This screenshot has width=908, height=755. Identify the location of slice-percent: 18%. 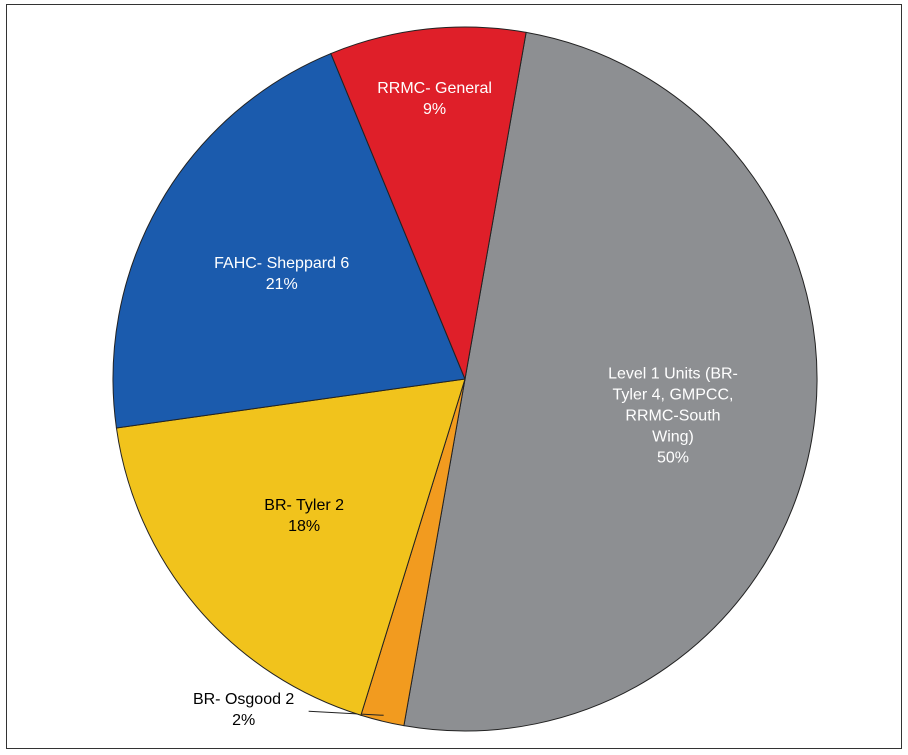
(304, 526).